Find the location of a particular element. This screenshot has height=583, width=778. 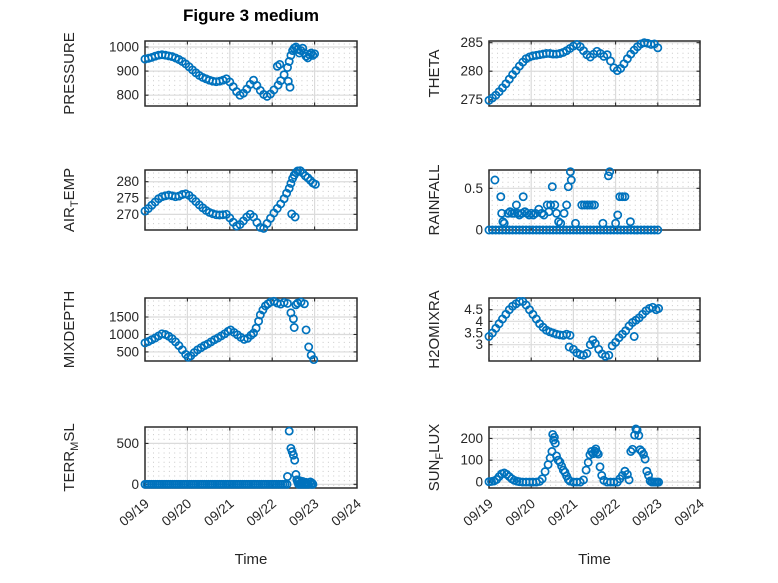

y-tick-labels: 275 280 285 is located at coordinates (471, 71).